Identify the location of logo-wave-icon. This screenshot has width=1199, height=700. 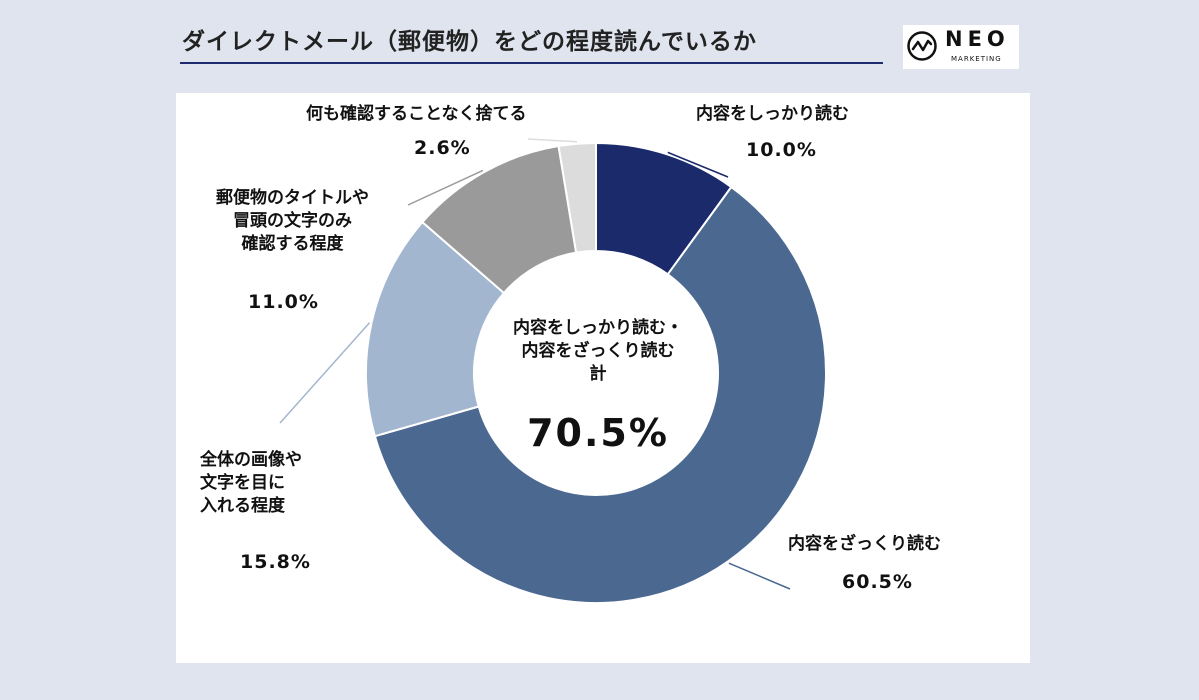
(922, 46).